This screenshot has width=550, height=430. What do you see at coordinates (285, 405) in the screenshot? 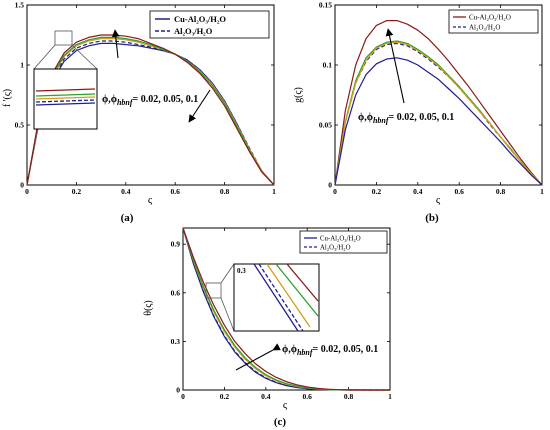
I see `c-xlabel: ς` at bounding box center [285, 405].